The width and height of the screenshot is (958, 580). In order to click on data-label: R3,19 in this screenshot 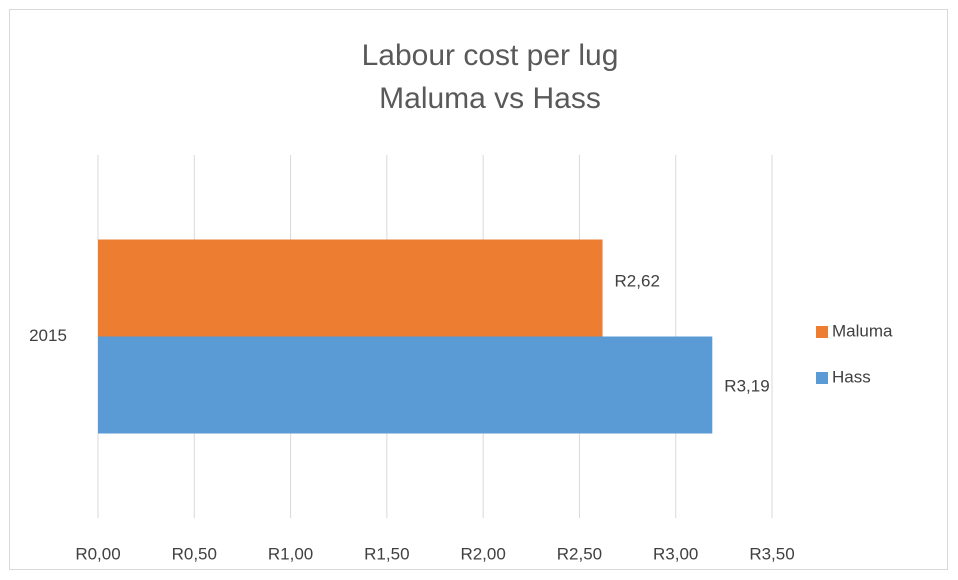, I will do `click(746, 385)`.